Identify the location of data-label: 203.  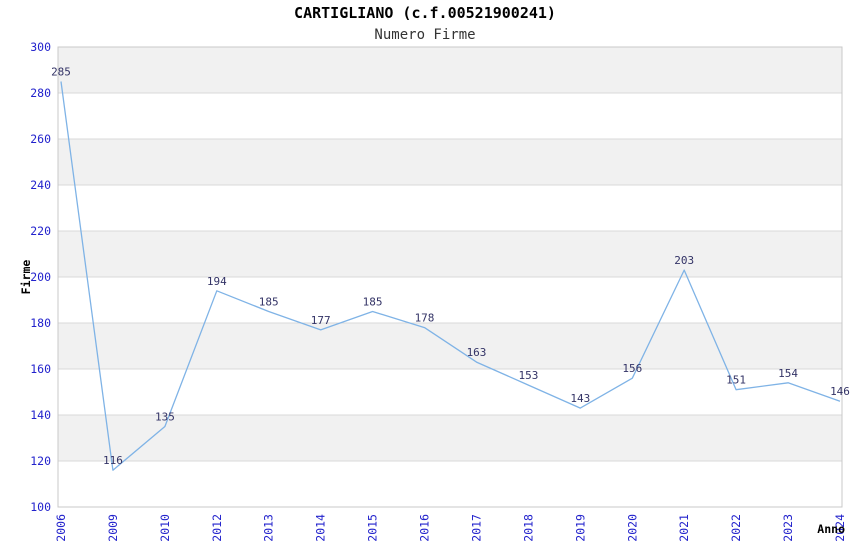
(684, 260).